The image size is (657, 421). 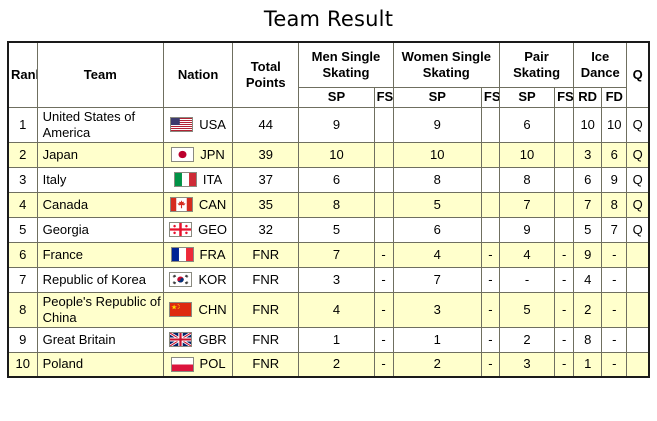 What do you see at coordinates (100, 74) in the screenshot?
I see `col-header-team: Team` at bounding box center [100, 74].